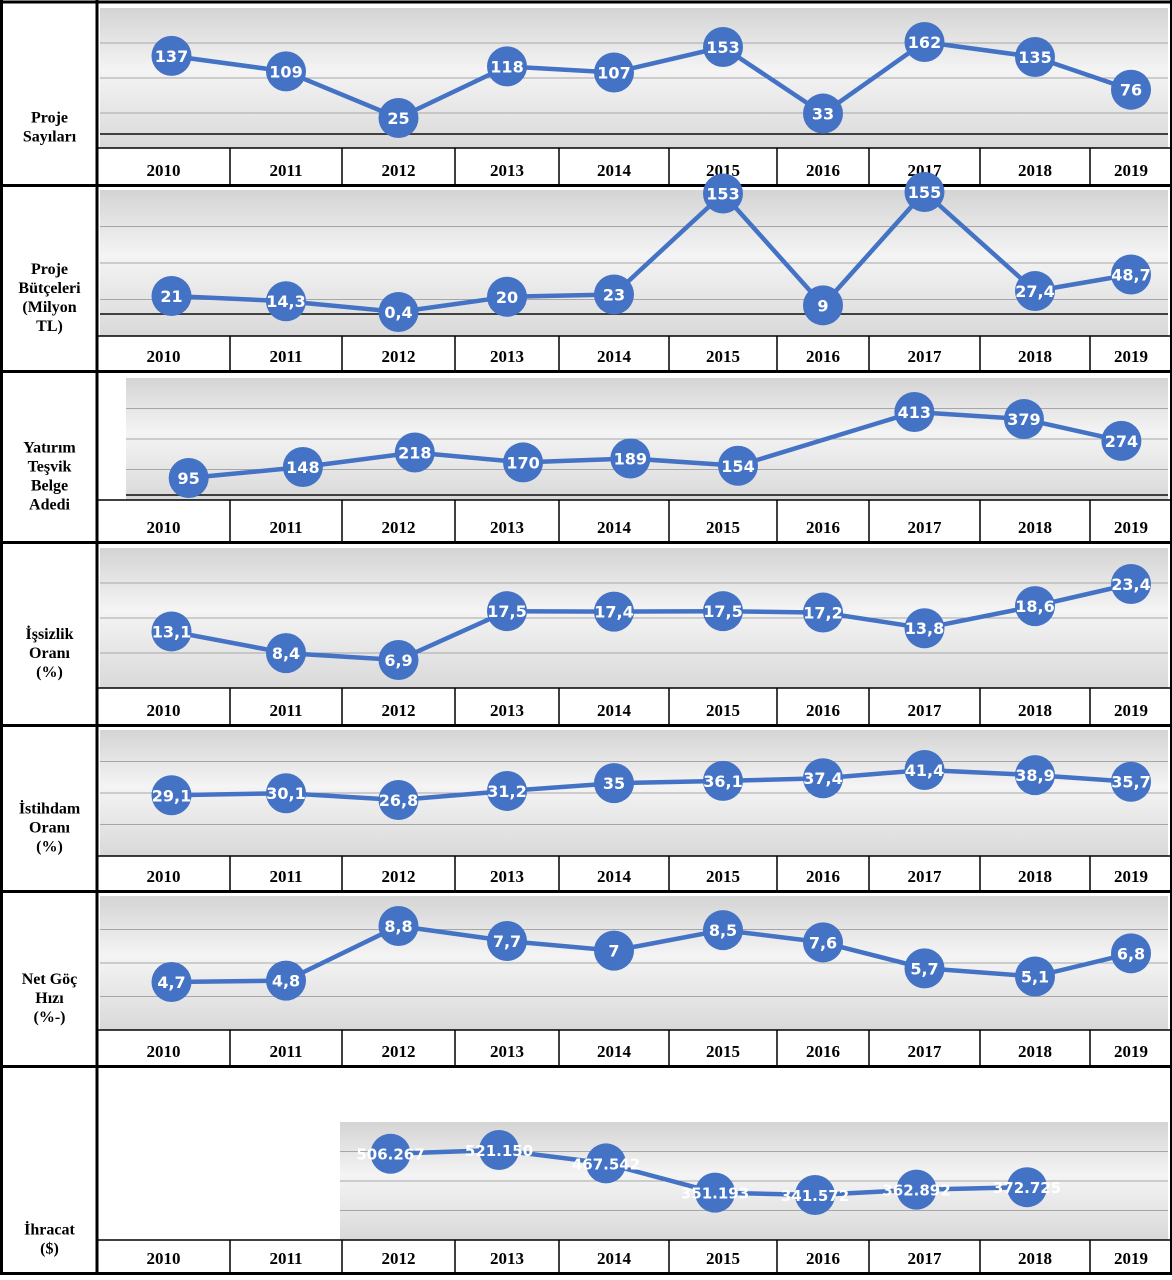  What do you see at coordinates (49, 505) in the screenshot?
I see `row-label-line: Adedi` at bounding box center [49, 505].